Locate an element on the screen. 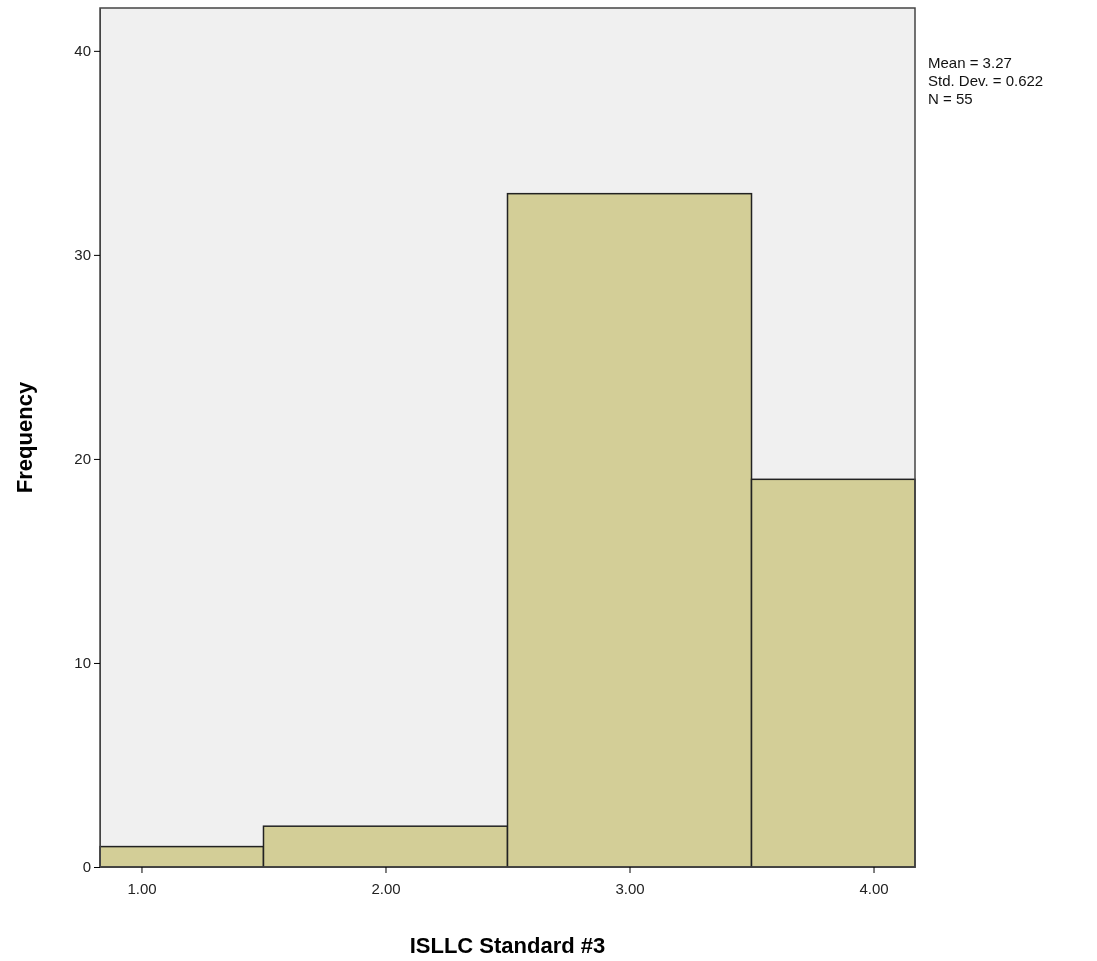 The width and height of the screenshot is (1097, 961). x-tick-label: 4.00 is located at coordinates (874, 888).